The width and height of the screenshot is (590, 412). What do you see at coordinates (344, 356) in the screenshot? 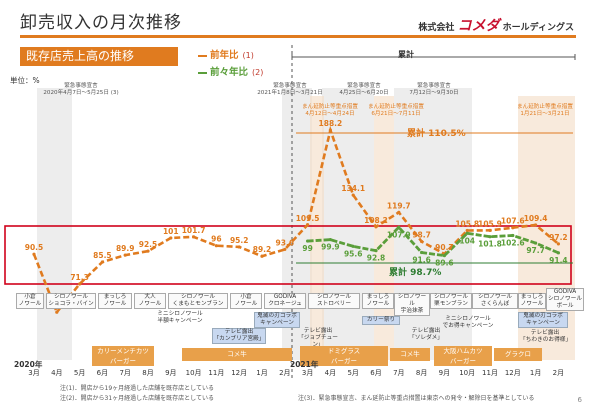
I see `orange-bar-2: ドミグラス バーガー` at bounding box center [344, 356].